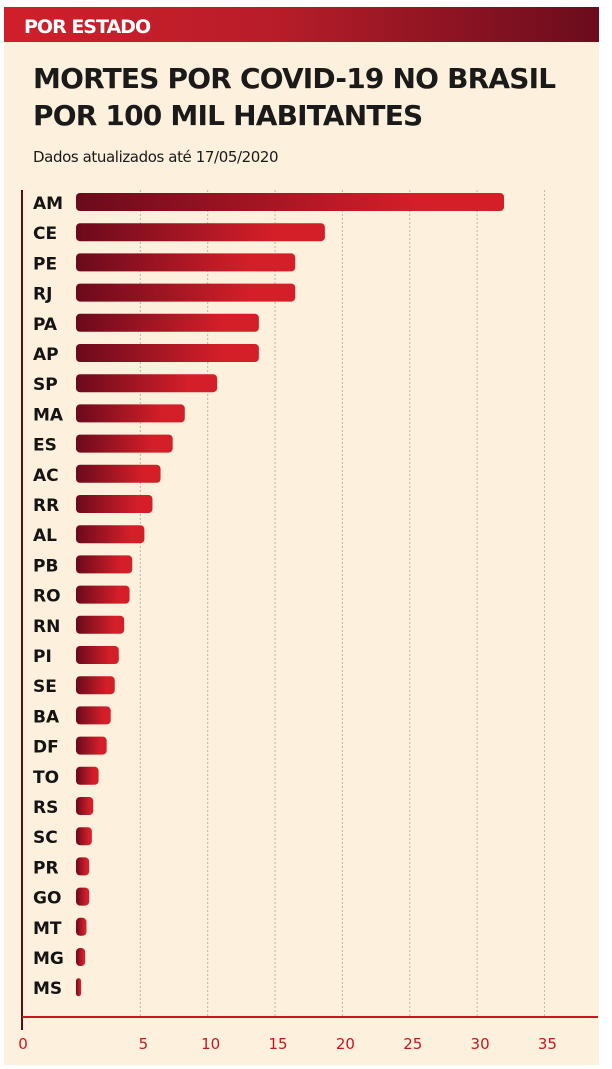 Image resolution: width=612 pixels, height=1069 pixels. Describe the element at coordinates (294, 78) in the screenshot. I see `chart-title-line-1: MORTES POR COVID-19 NO BRASIL` at that location.